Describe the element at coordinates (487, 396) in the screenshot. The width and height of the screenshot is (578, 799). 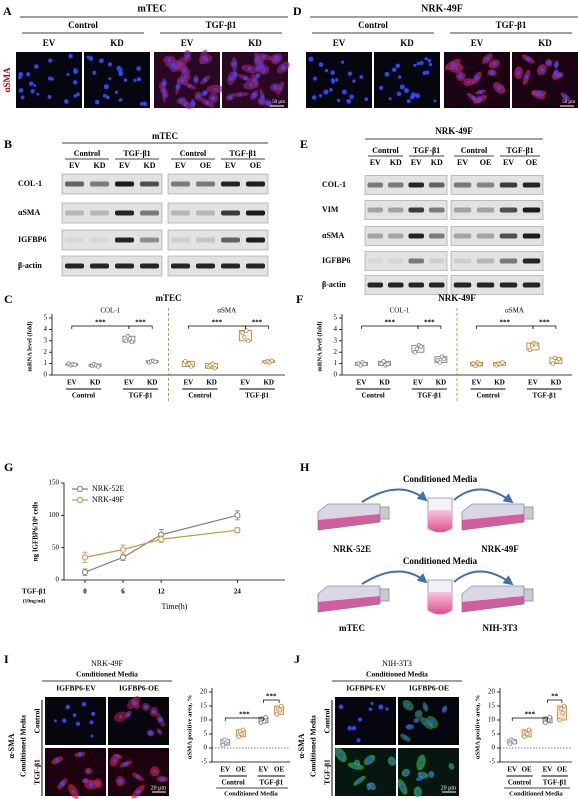
I see `group-label: Control` at that location.